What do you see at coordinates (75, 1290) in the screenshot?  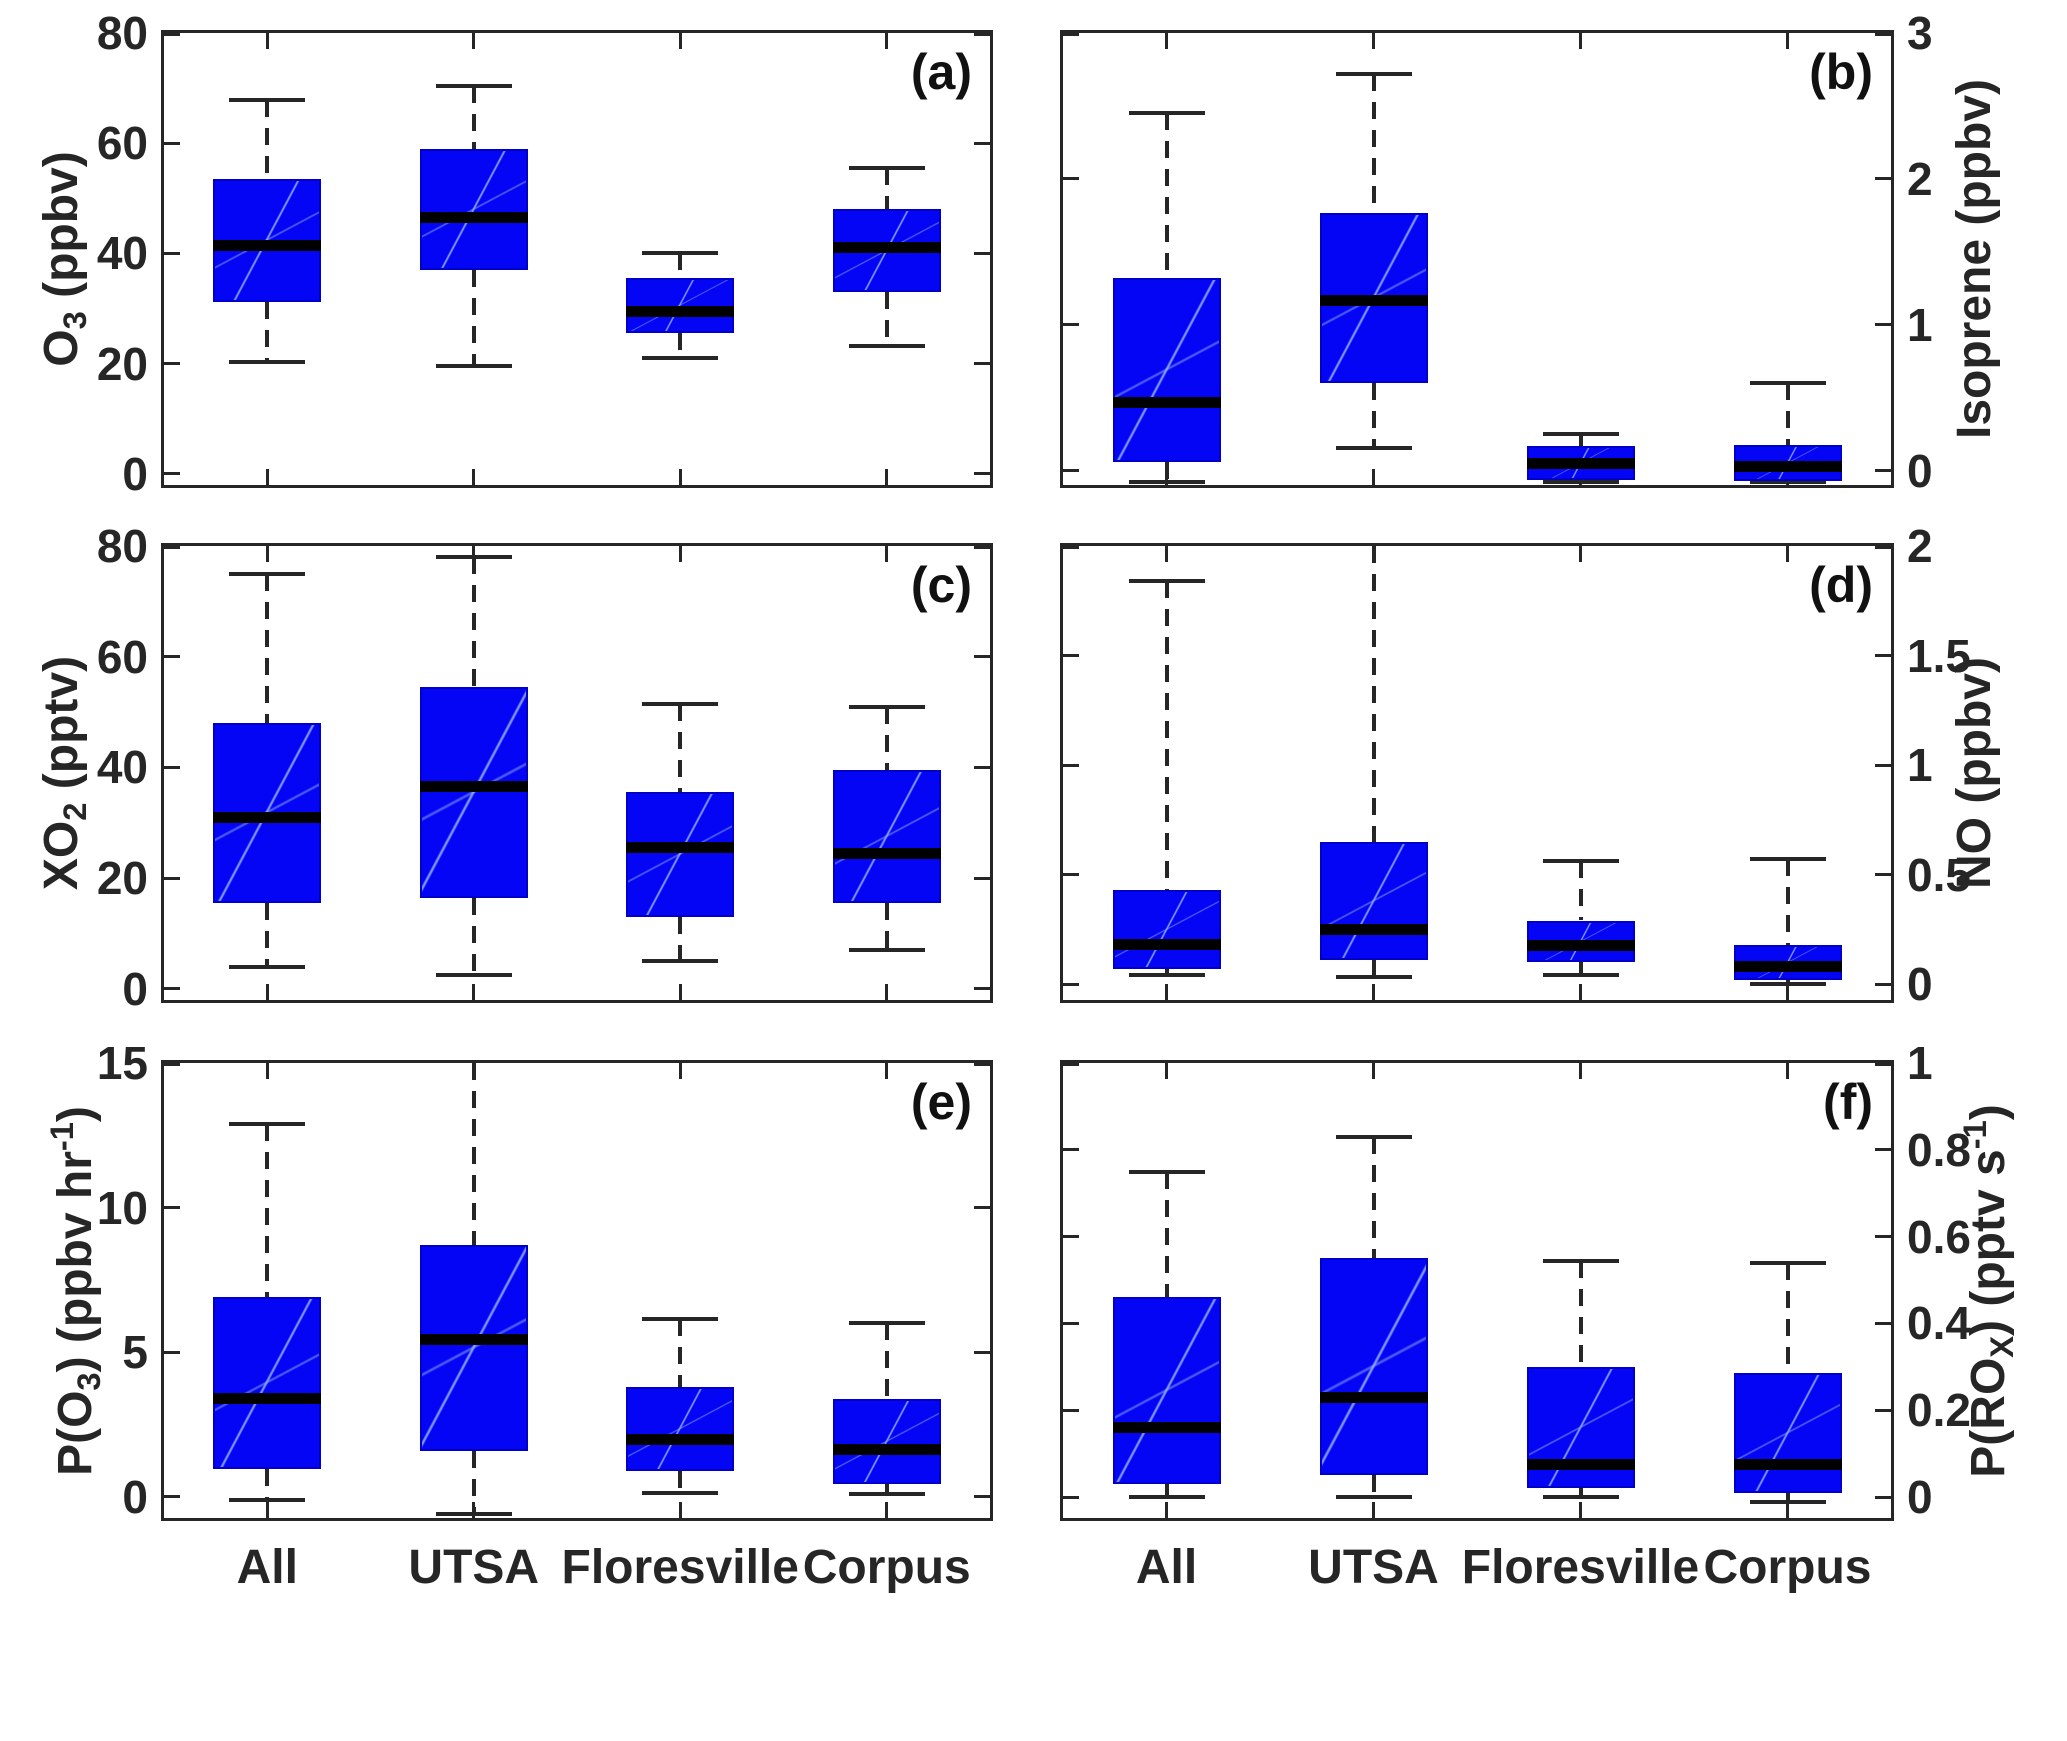 I see `y-axis-label-e: P(O3) (ppbv hr-1)` at bounding box center [75, 1290].